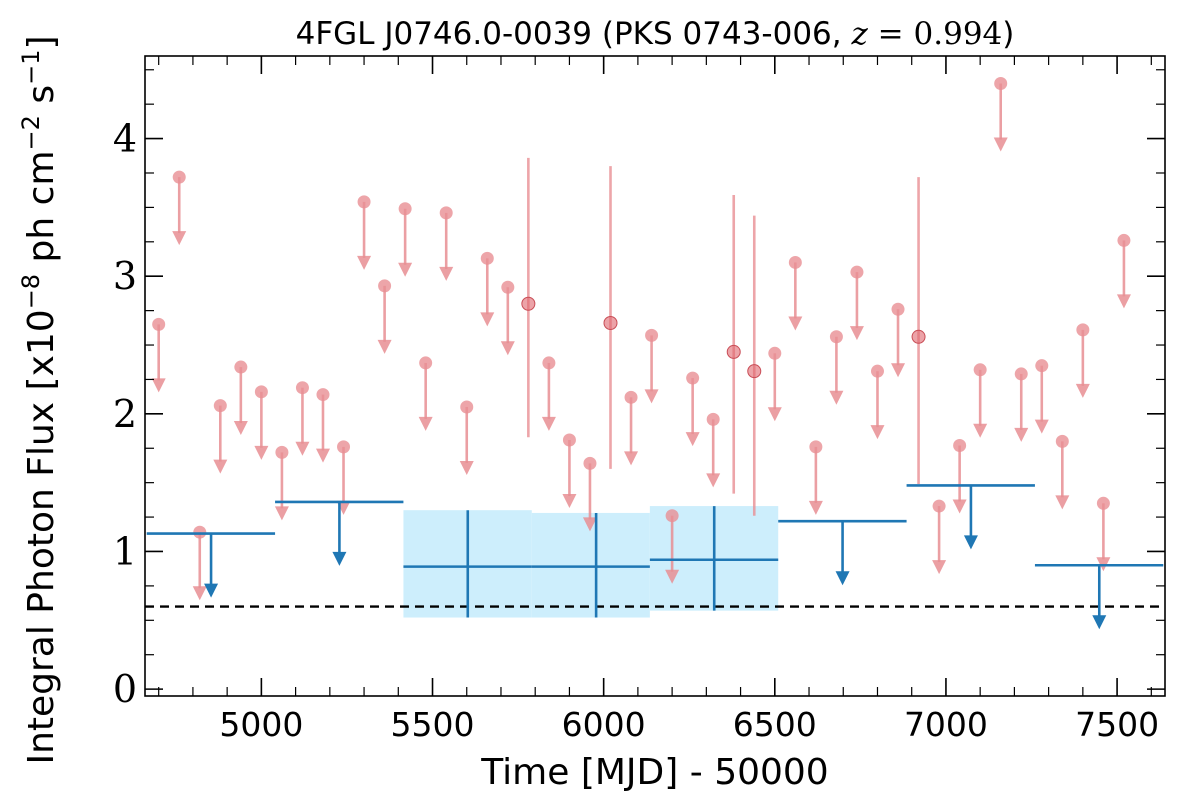  Describe the element at coordinates (125, 689) in the screenshot. I see `y-tick-label: 0` at that location.